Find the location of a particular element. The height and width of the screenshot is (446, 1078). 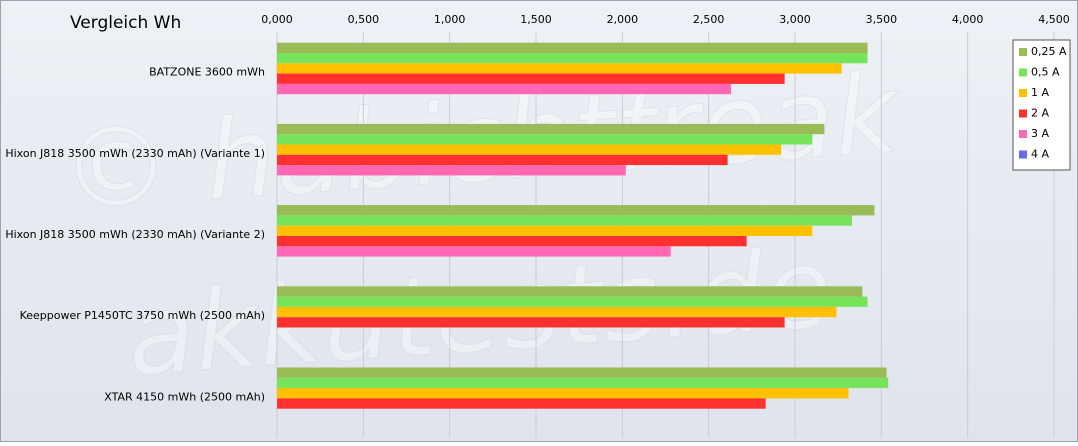

chart-title: Vergleich Wh is located at coordinates (125, 23).